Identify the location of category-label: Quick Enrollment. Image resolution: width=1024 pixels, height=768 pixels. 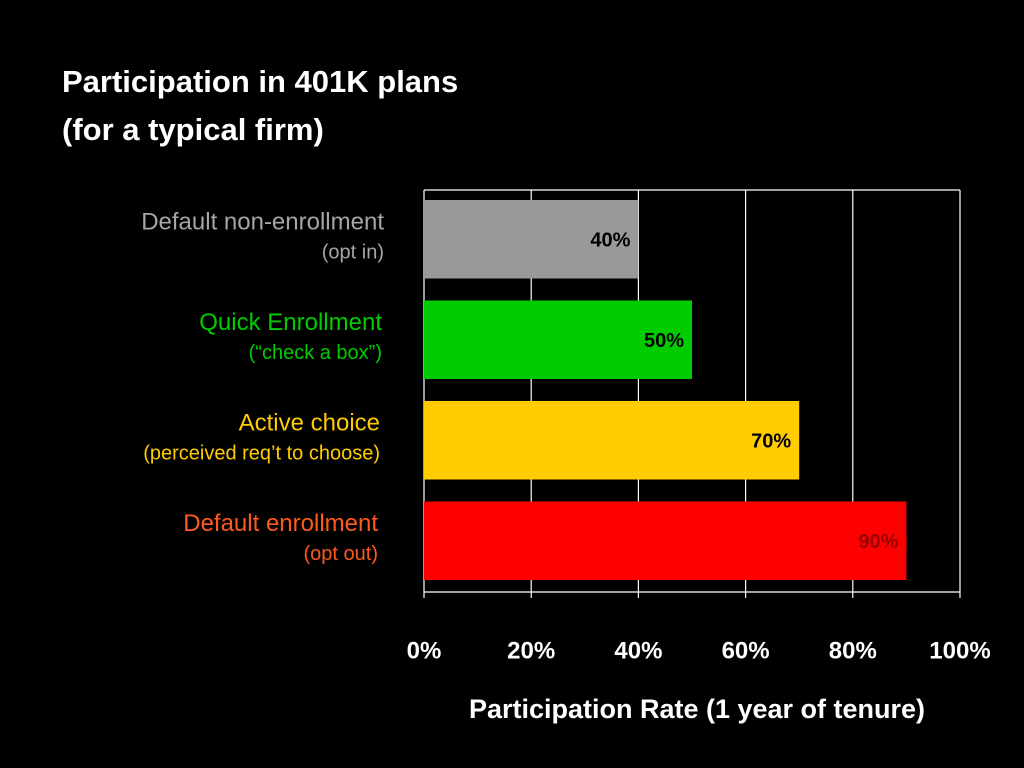
(290, 322).